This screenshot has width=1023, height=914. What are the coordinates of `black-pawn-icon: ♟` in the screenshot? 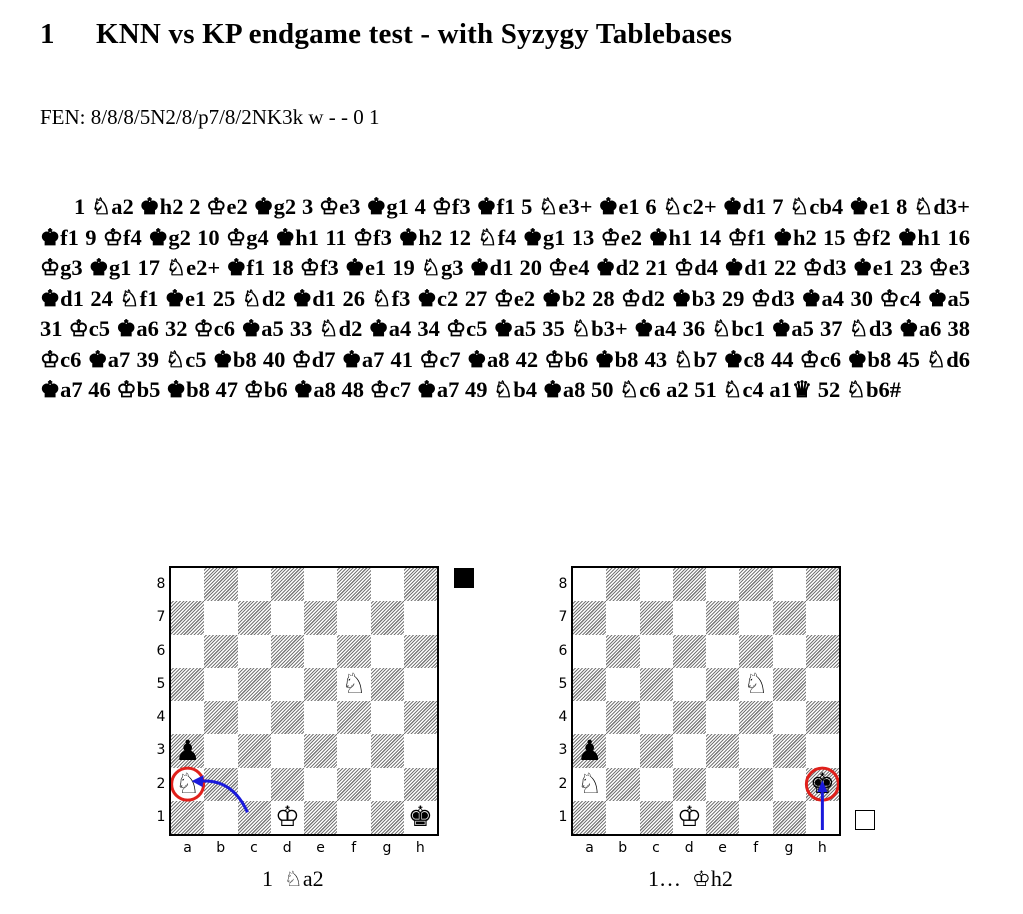 It's located at (590, 750).